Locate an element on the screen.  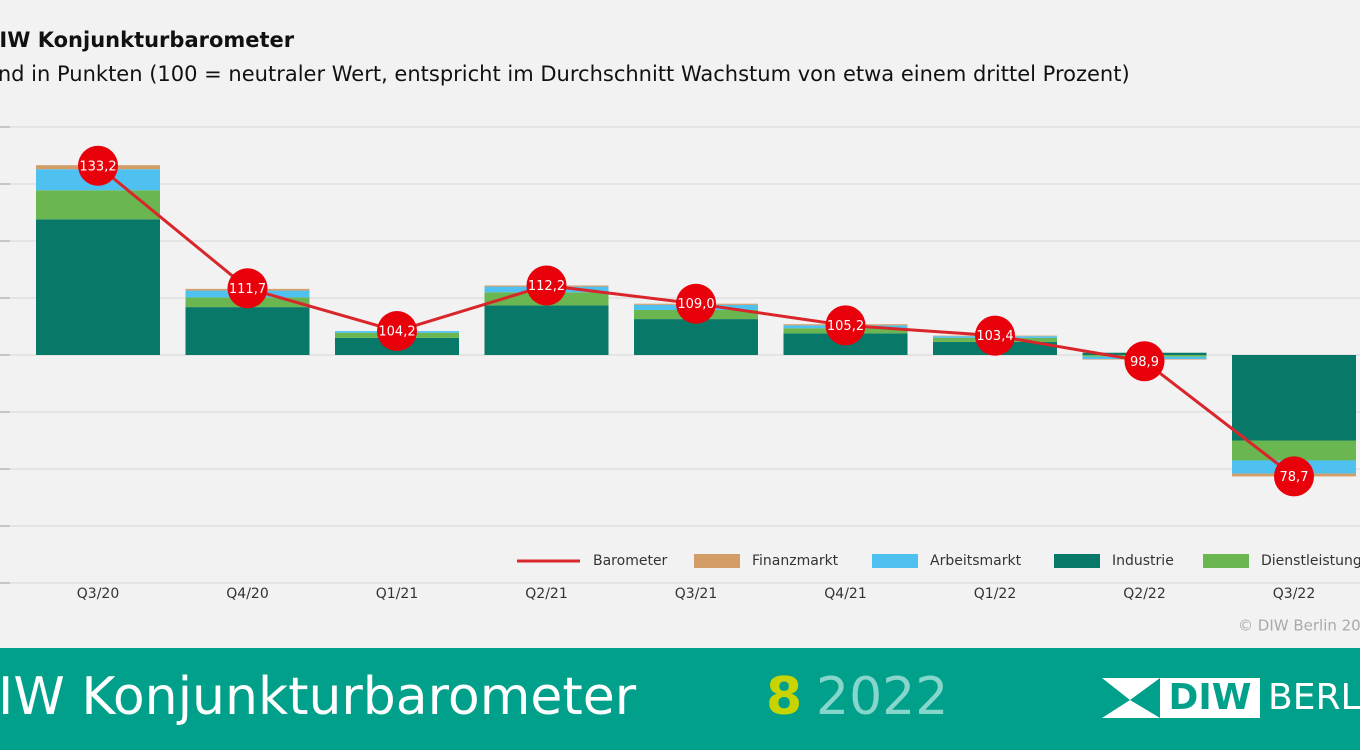
legend-label: Dienstleistungen is located at coordinates (1310, 561).